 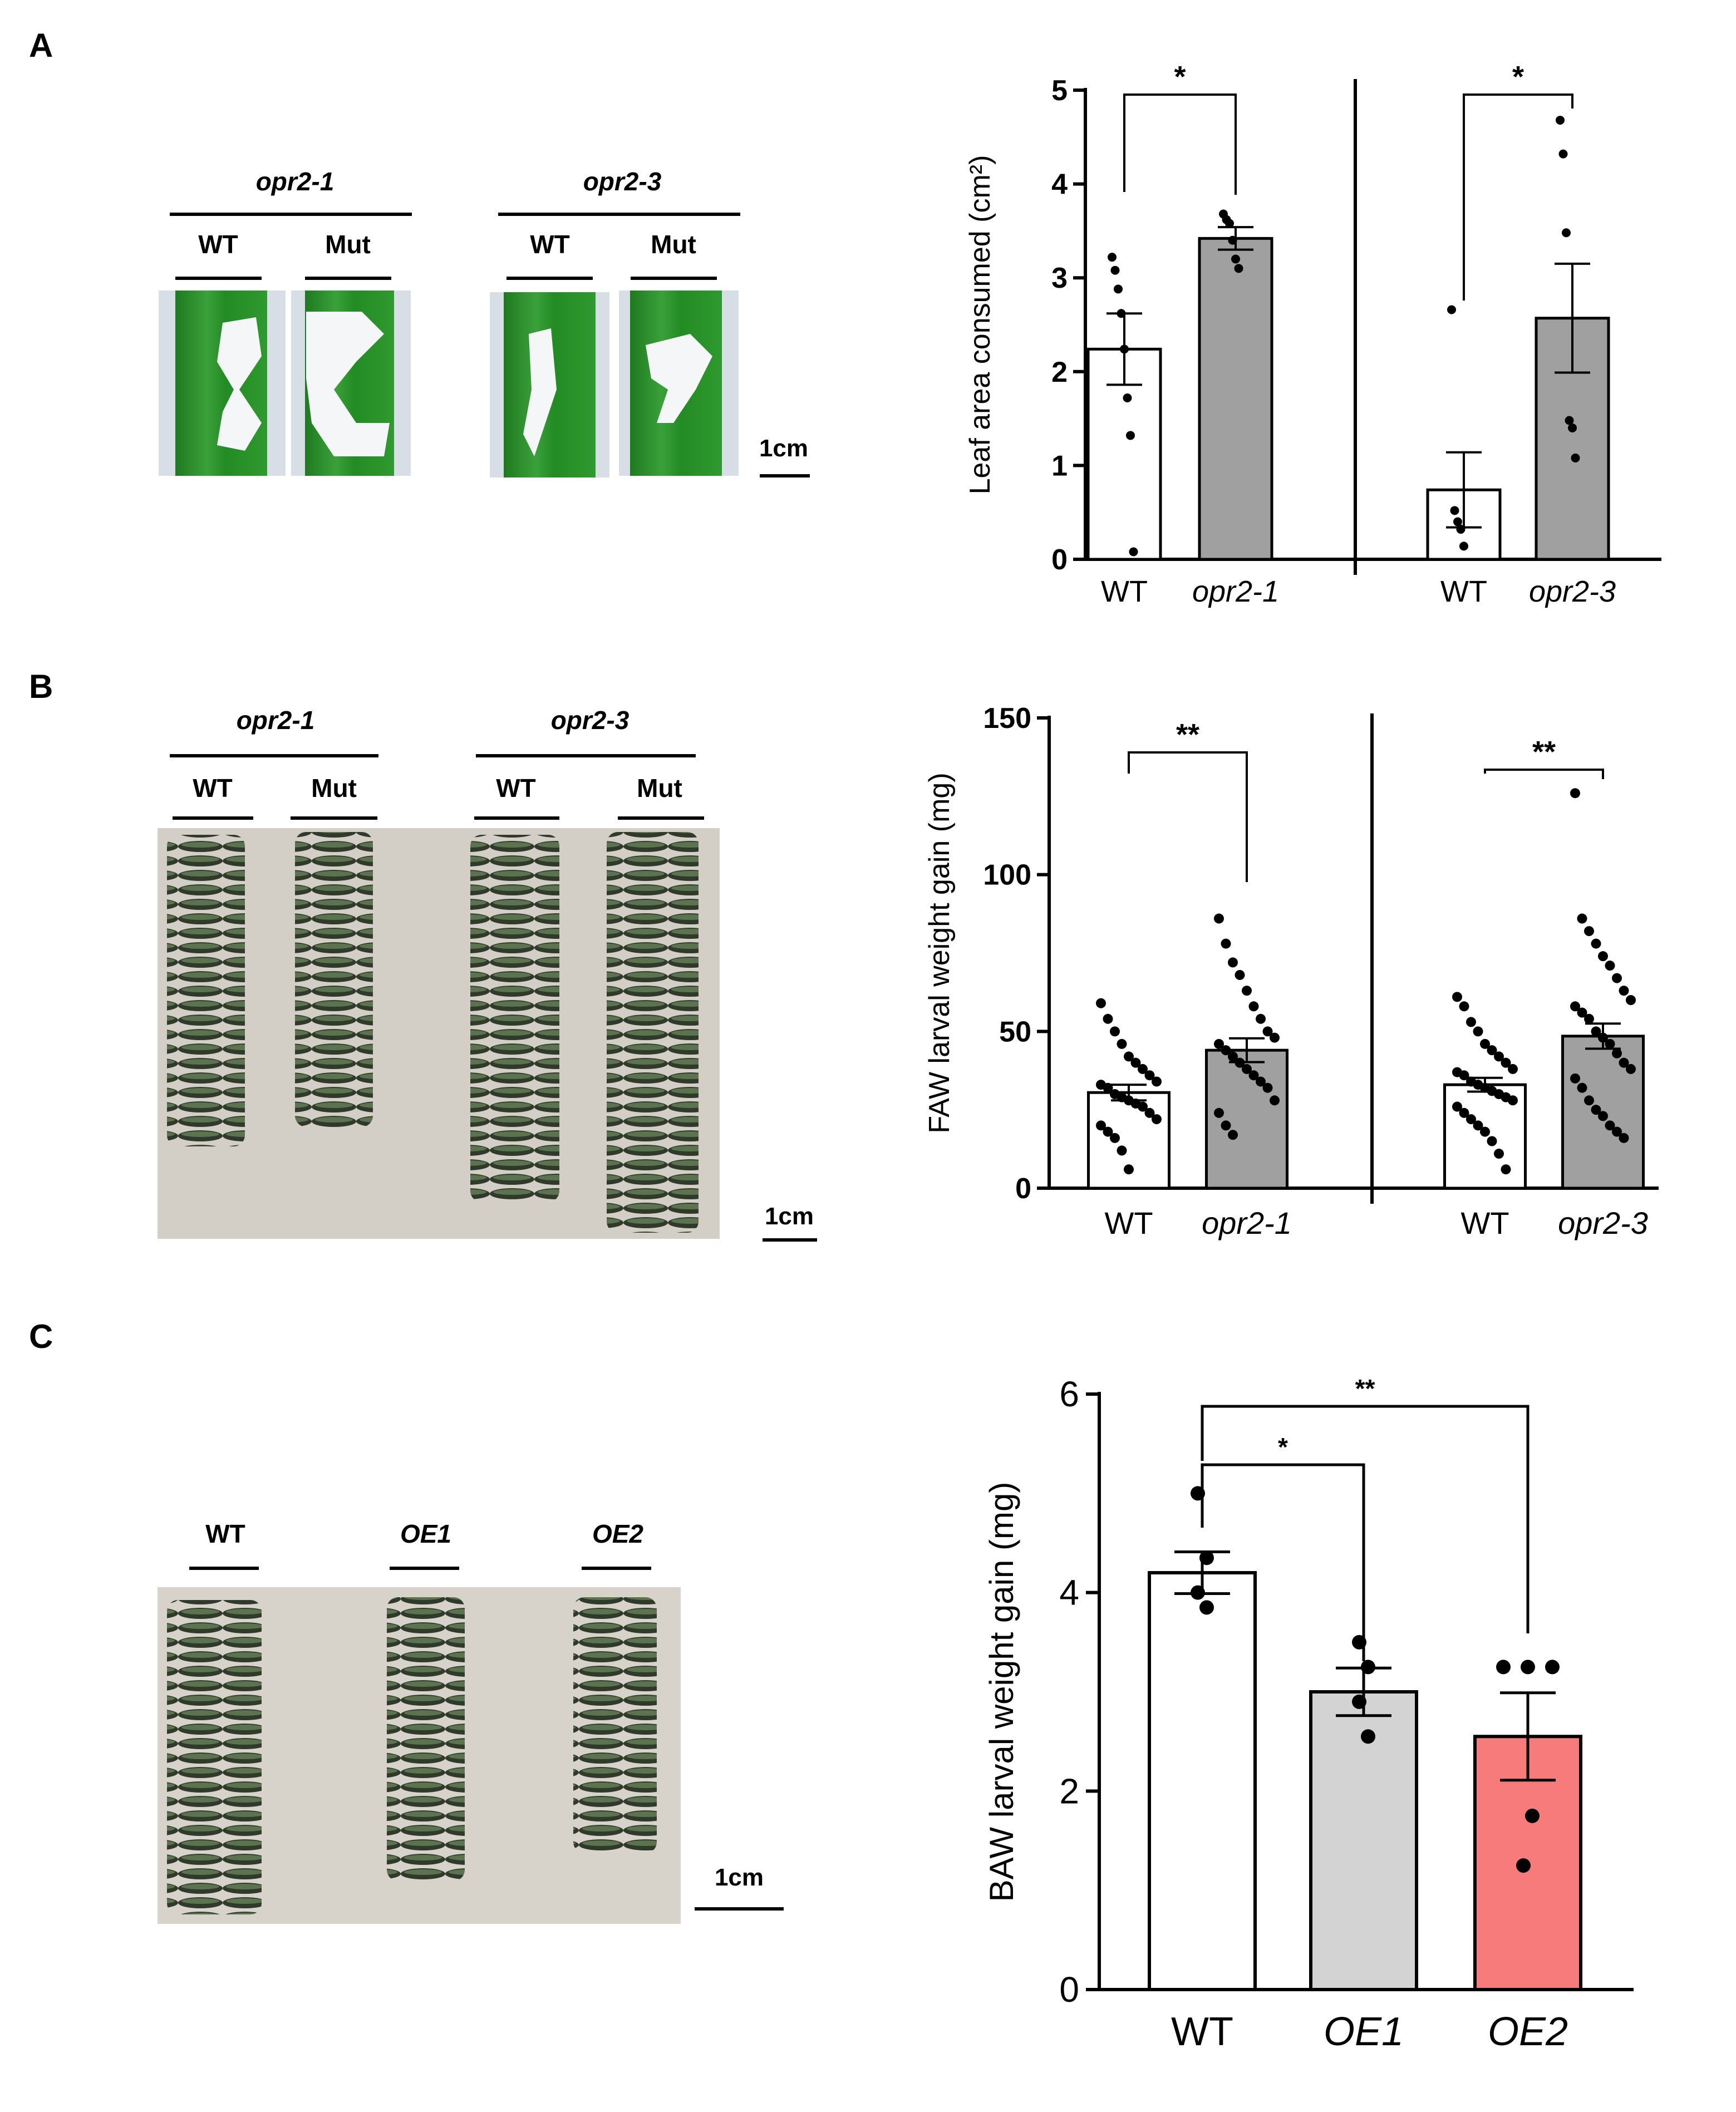 What do you see at coordinates (550, 244) in the screenshot?
I see `panel-a-column-label: WT` at bounding box center [550, 244].